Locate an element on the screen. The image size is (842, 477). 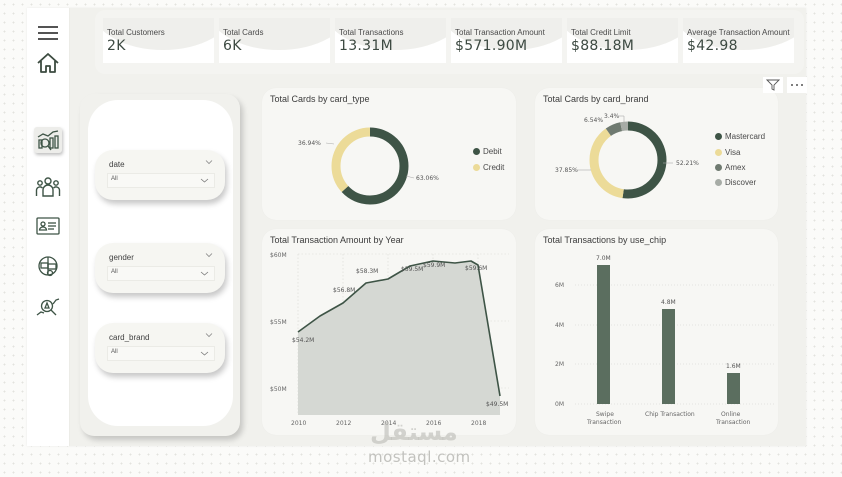
kpi-total-credit-limit: Total Credit Limit $88.18M is located at coordinates (622, 40).